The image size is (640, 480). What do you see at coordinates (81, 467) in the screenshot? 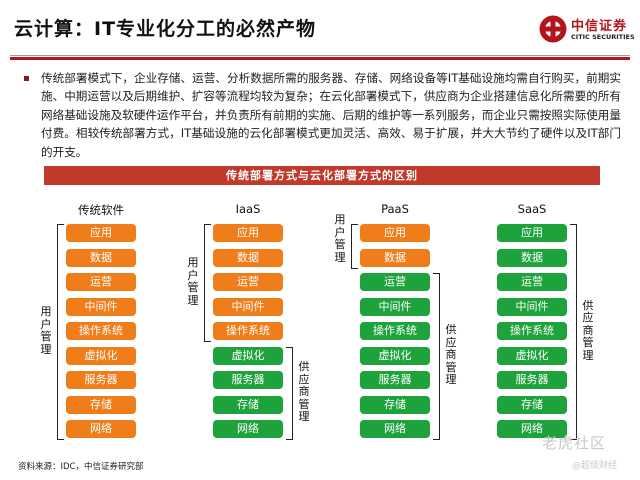
I see `source-note: 资料来源：IDC，中信证券研究部` at bounding box center [81, 467].